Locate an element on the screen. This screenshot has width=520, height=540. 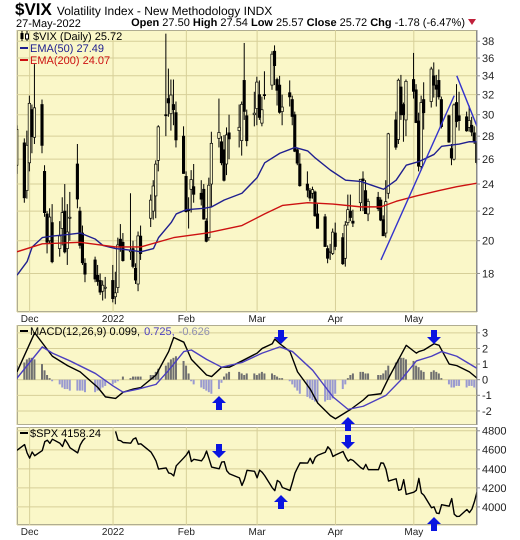
y-tick-label: 4400 is located at coordinates (494, 470).